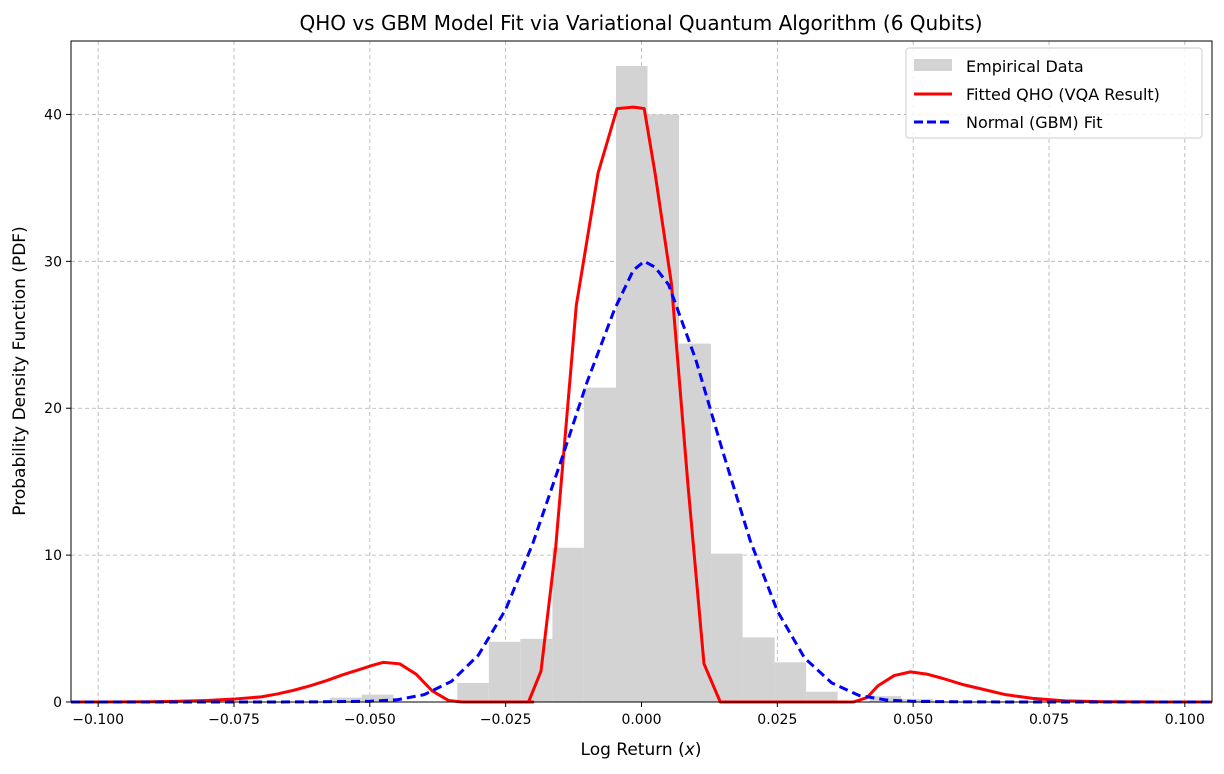 This screenshot has height=774, width=1224. Describe the element at coordinates (1034, 122) in the screenshot. I see `legend-label-normal: Normal (GBM) Fit` at that location.